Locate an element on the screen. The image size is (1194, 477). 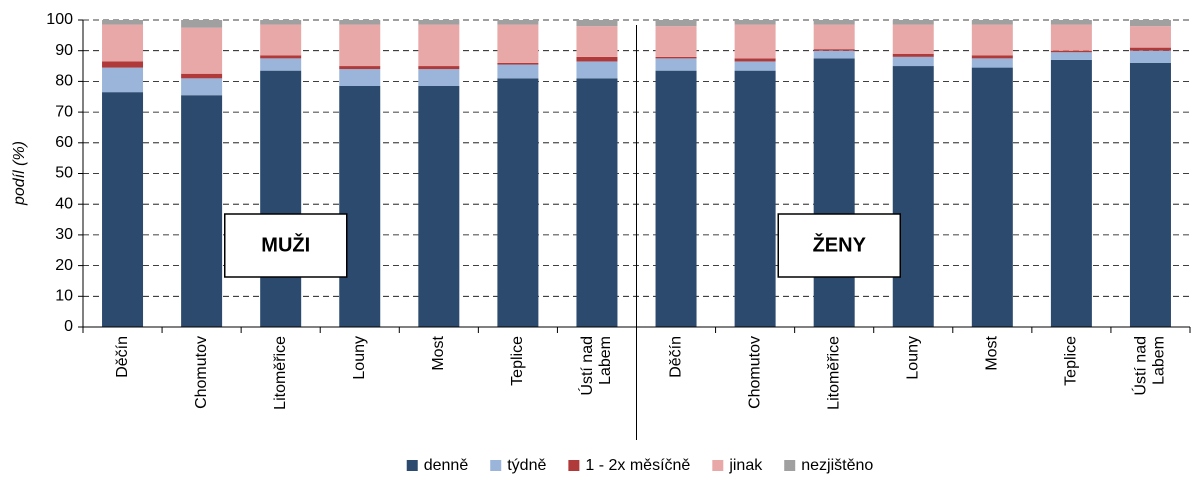
y-tick-label: 20 is located at coordinates (64, 265).